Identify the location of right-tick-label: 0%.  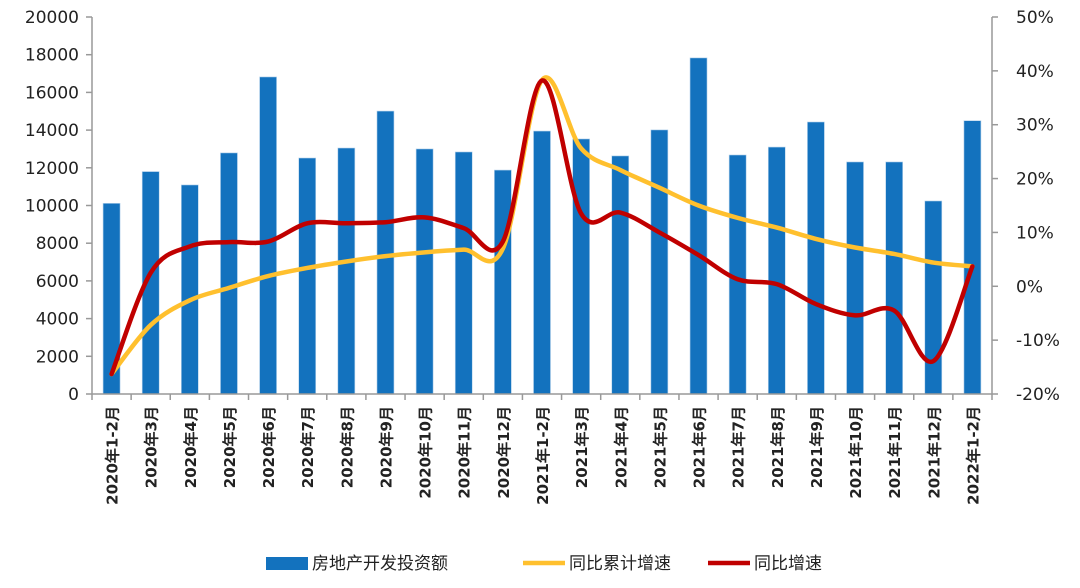
(1029, 287).